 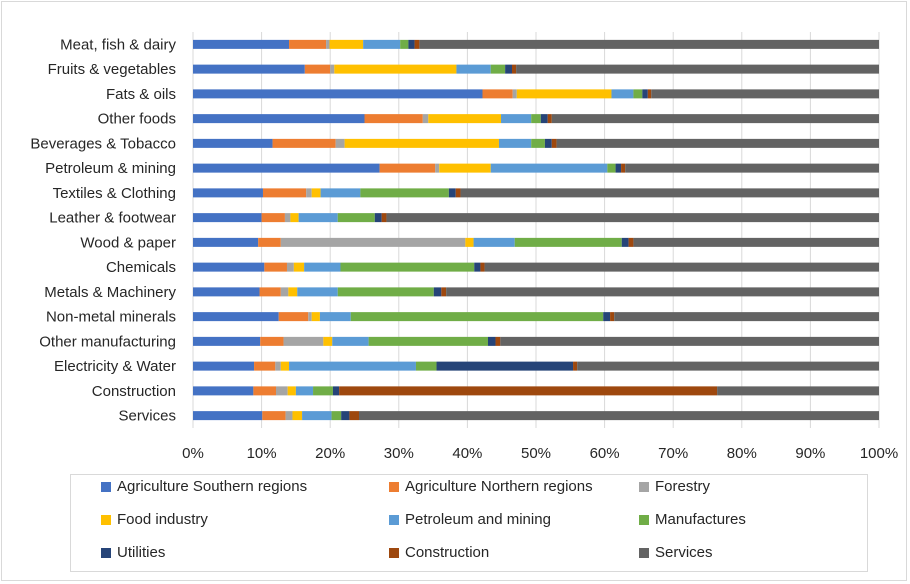 I want to click on legend-item: Services, so click(x=676, y=552).